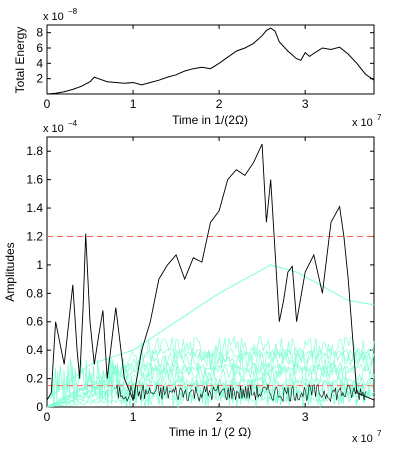  I want to click on amplitudes-y-tick-label: 1.8, so click(34, 151).